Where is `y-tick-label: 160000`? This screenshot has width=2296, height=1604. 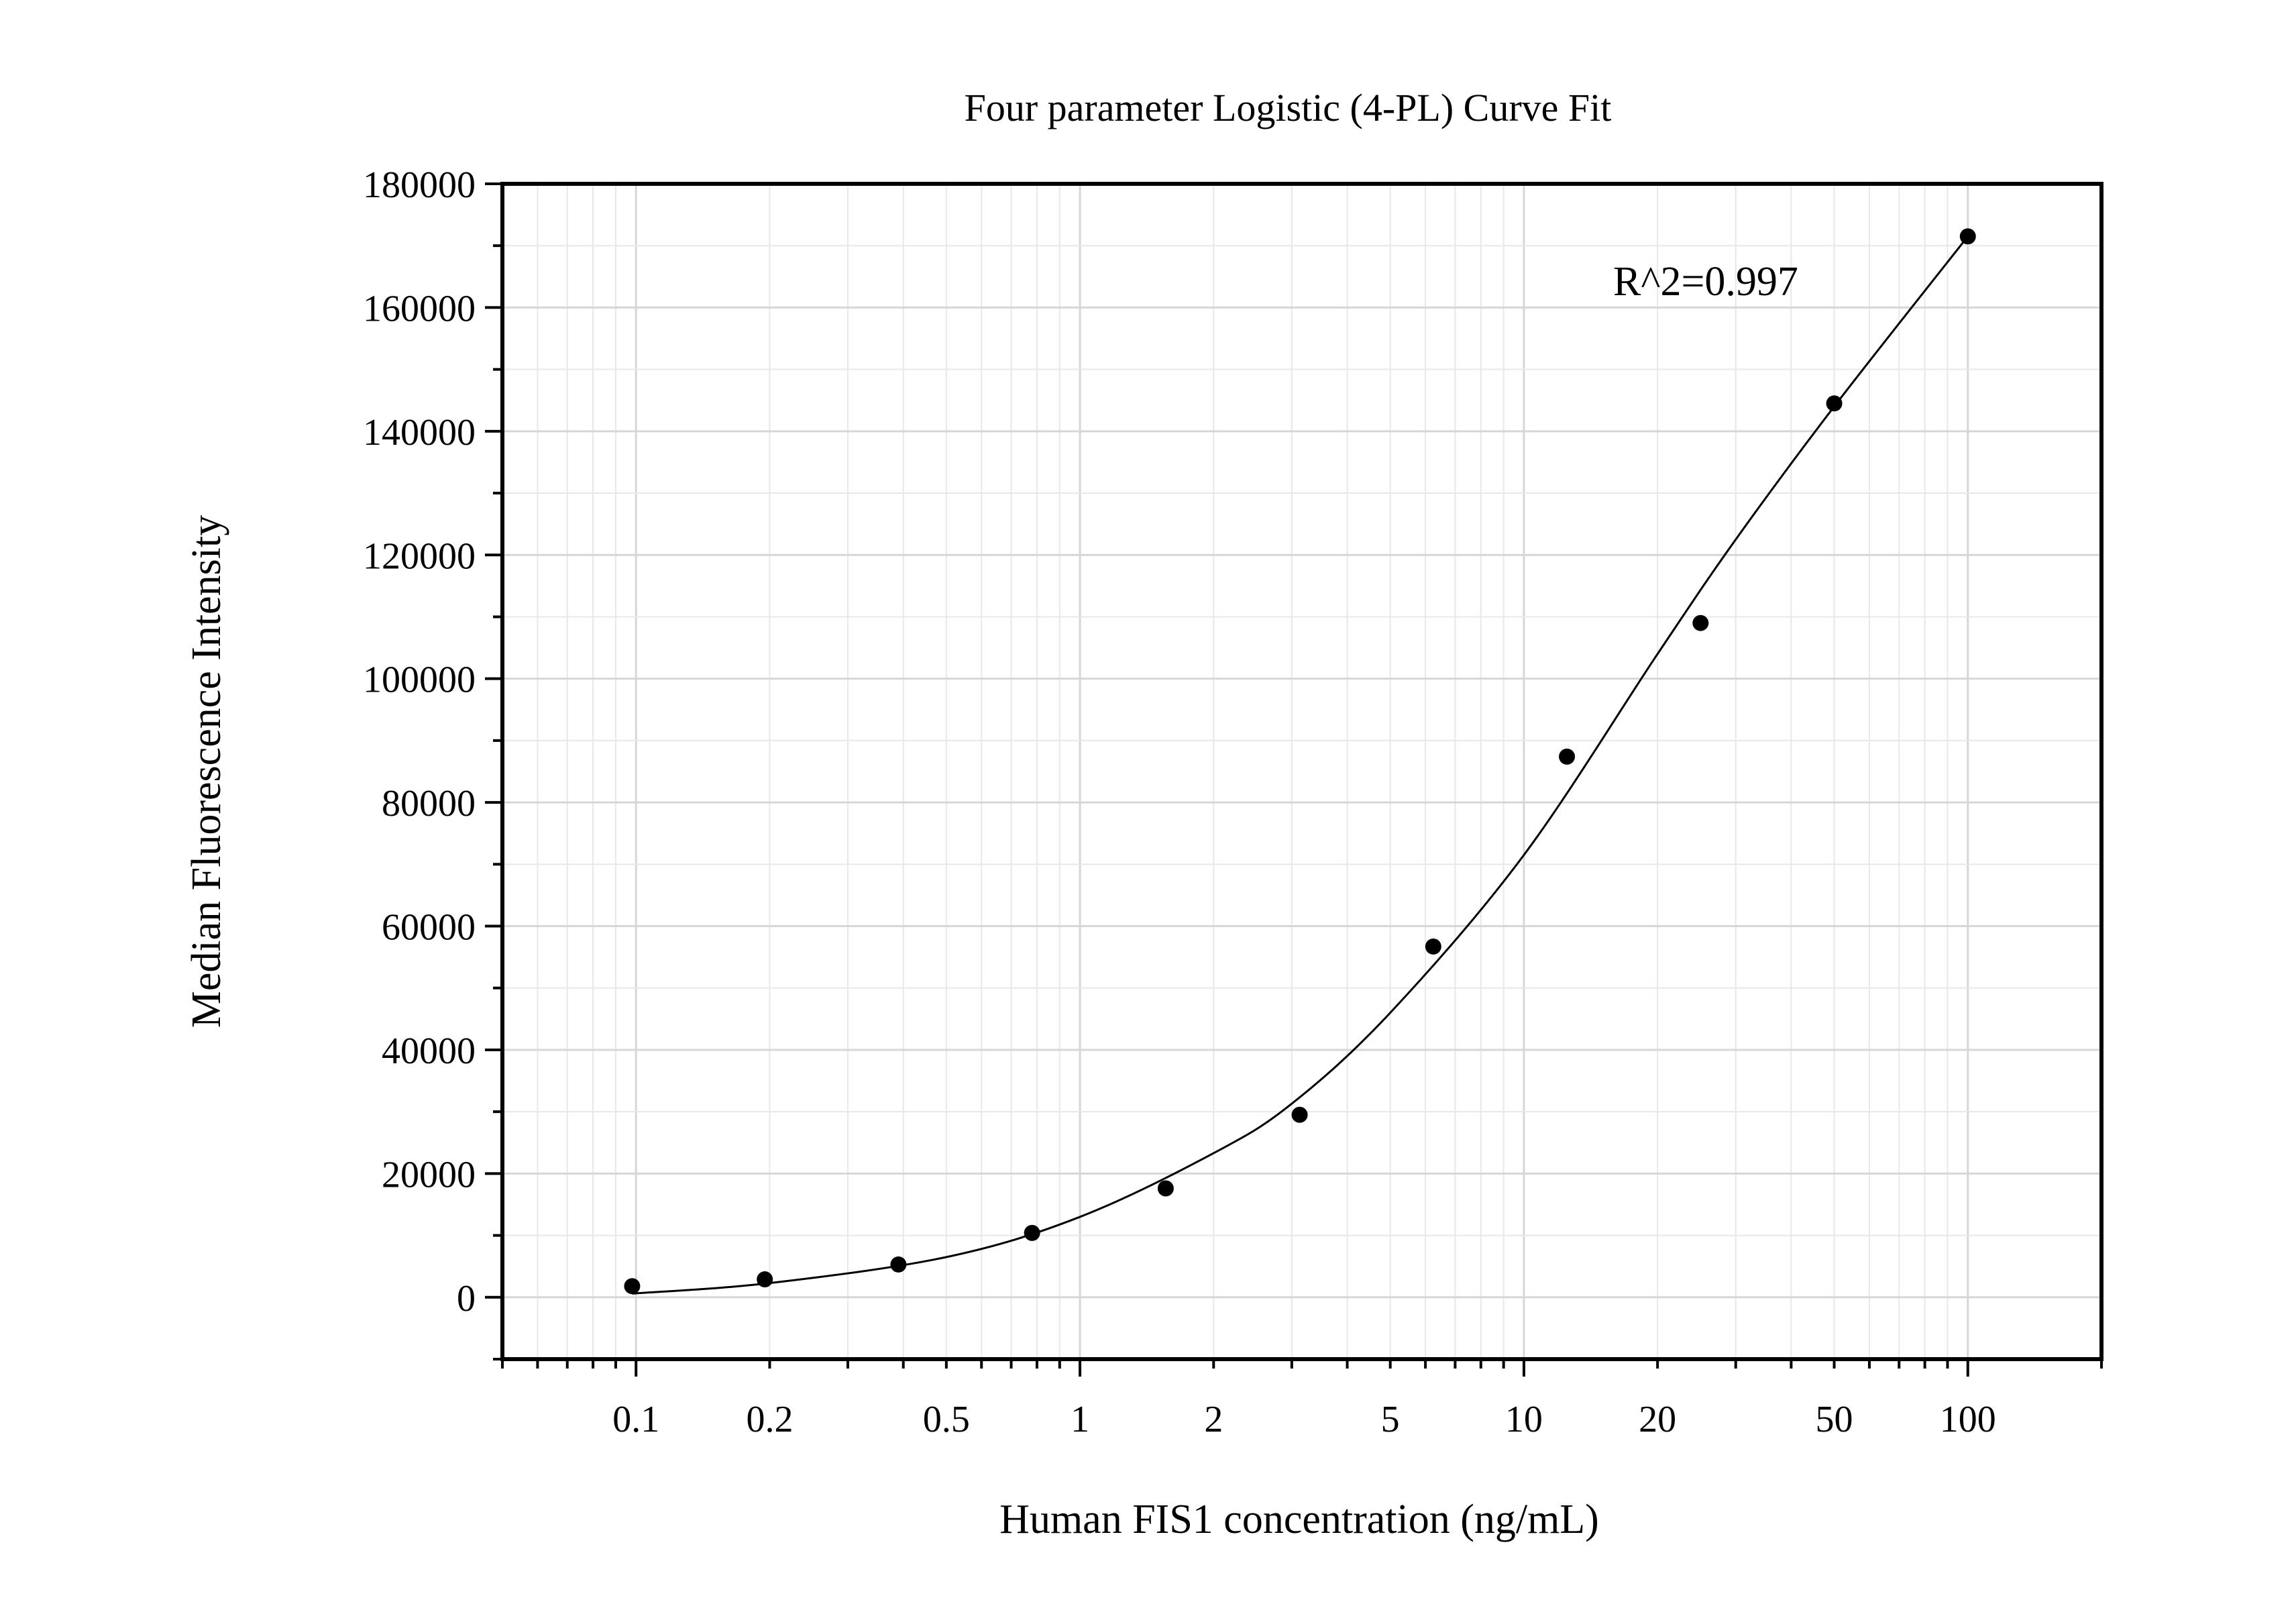
y-tick-label: 160000 is located at coordinates (419, 308).